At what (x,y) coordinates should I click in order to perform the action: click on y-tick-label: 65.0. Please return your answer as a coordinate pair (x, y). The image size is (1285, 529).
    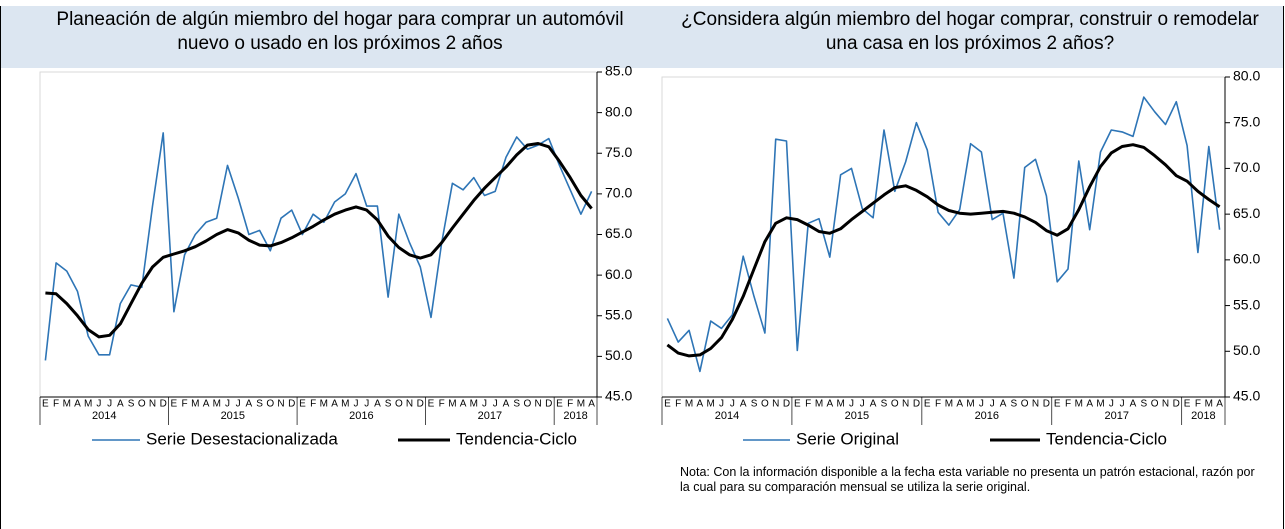
    Looking at the image, I should click on (618, 233).